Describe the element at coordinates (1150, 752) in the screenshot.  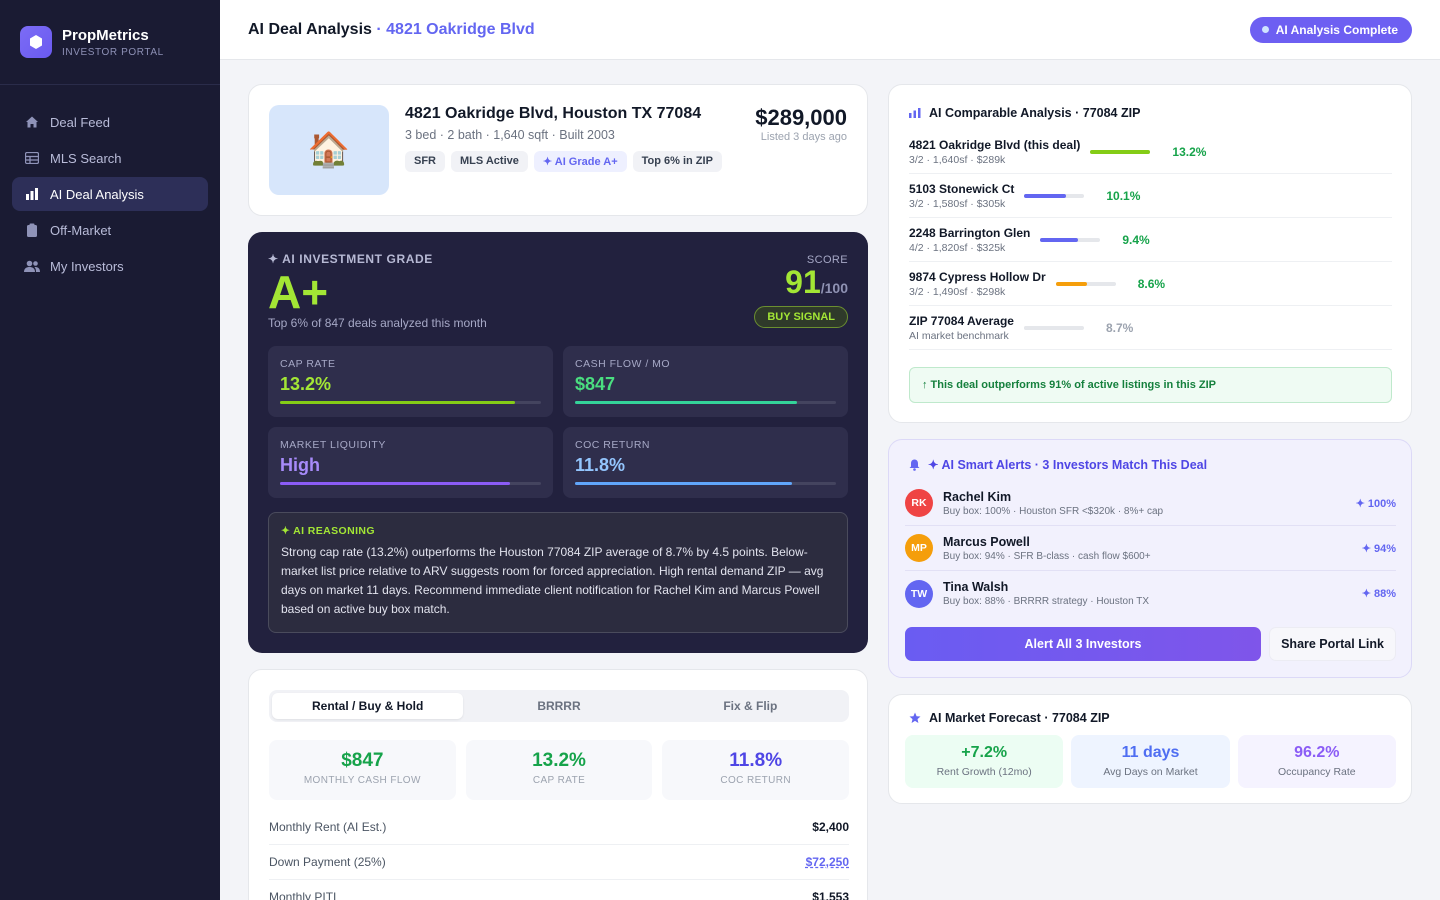
I see `forecast-value: 11 days` at that location.